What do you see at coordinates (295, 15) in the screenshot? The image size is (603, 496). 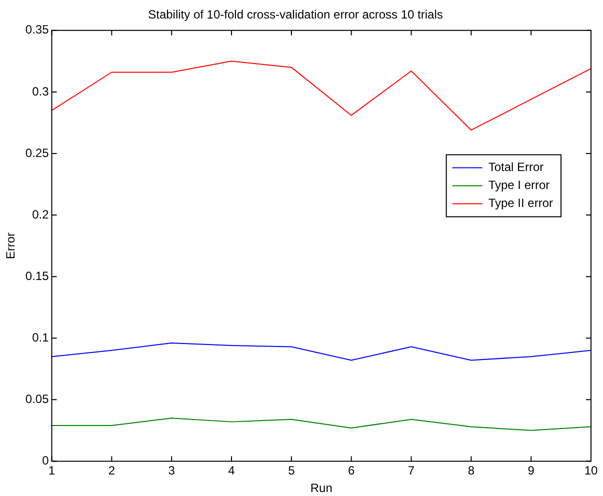 I see `chart-title: Stability of 10-fold cross-validation error across 10 trials` at bounding box center [295, 15].